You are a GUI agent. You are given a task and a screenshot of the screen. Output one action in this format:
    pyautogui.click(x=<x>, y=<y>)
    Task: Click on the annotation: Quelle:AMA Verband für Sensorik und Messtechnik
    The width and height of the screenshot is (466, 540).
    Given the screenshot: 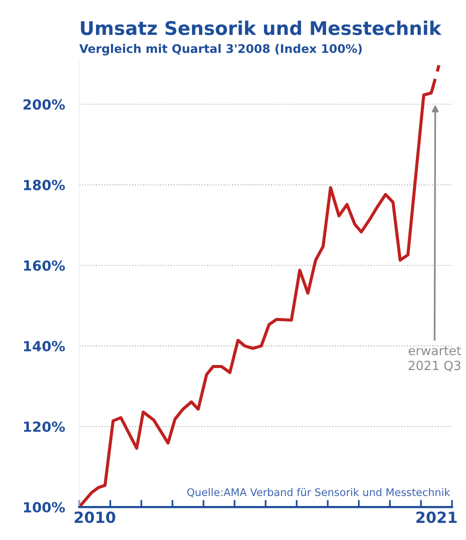 What is the action you would take?
    pyautogui.click(x=318, y=493)
    